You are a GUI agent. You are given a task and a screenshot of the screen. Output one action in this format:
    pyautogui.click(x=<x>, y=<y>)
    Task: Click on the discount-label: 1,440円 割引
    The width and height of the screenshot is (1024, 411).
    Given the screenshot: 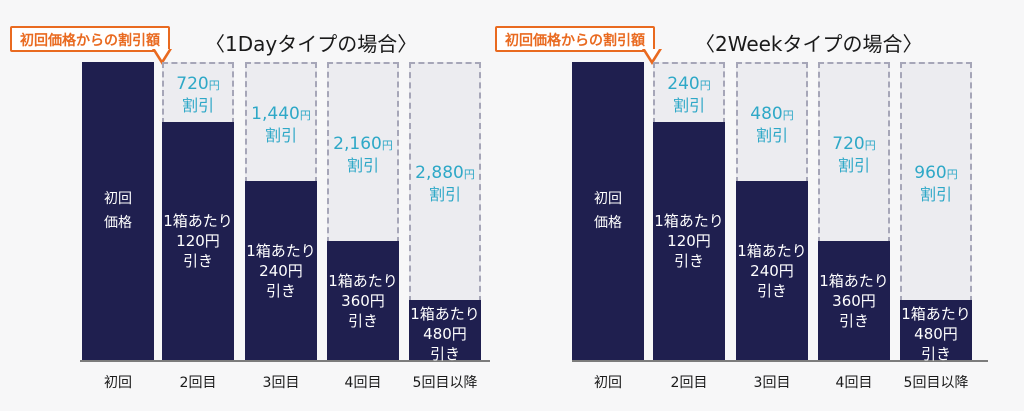 What is the action you would take?
    pyautogui.click(x=281, y=125)
    